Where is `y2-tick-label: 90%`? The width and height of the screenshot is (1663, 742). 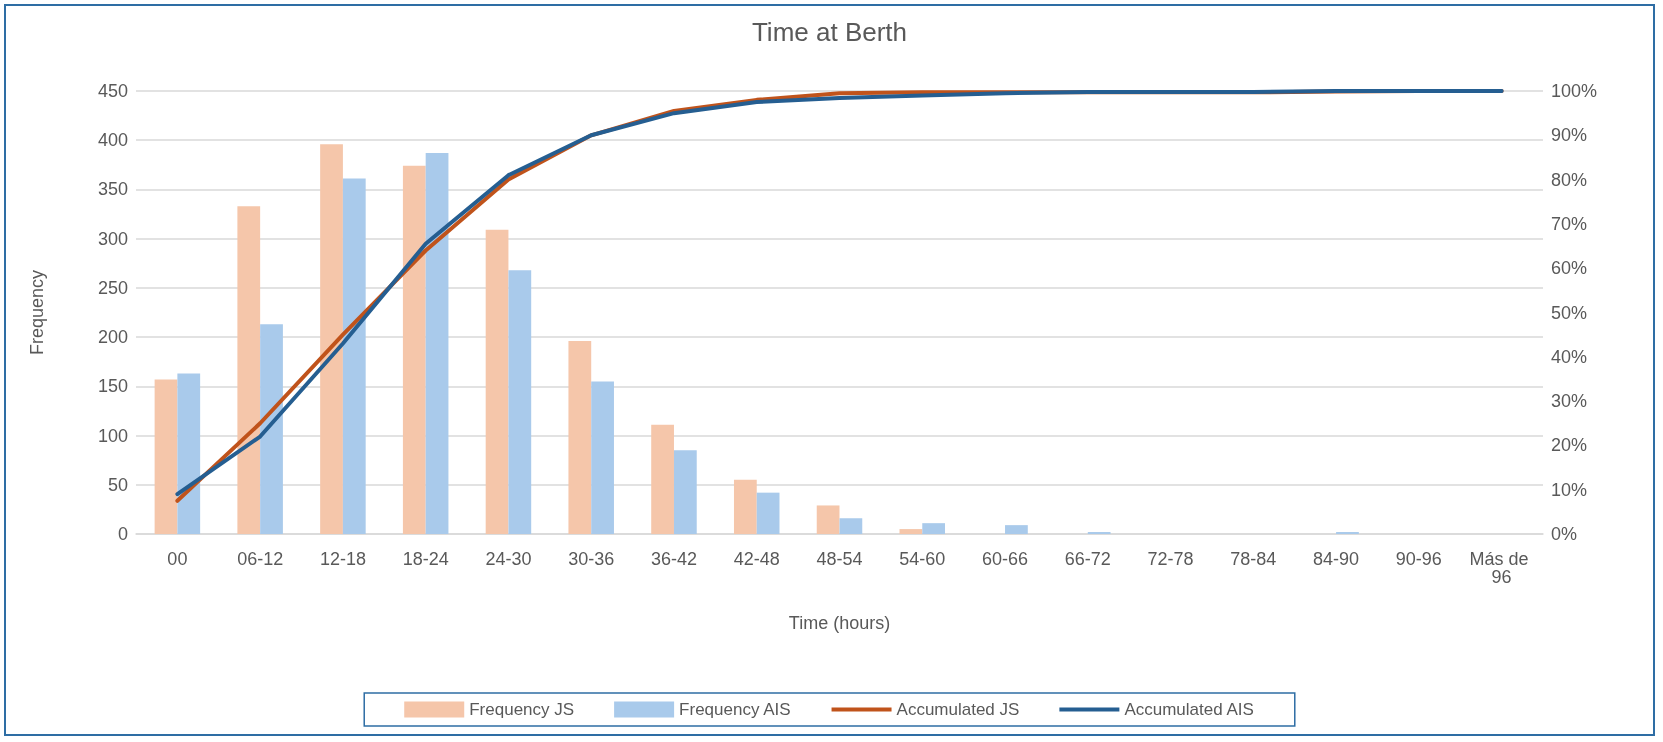 y2-tick-label: 90% is located at coordinates (1569, 135).